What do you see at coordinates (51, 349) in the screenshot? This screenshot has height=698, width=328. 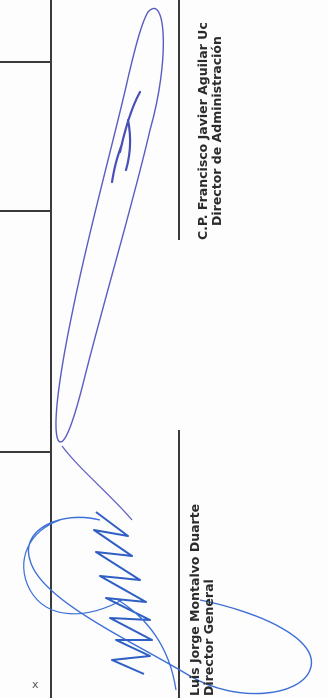 I see `table-right-border` at bounding box center [51, 349].